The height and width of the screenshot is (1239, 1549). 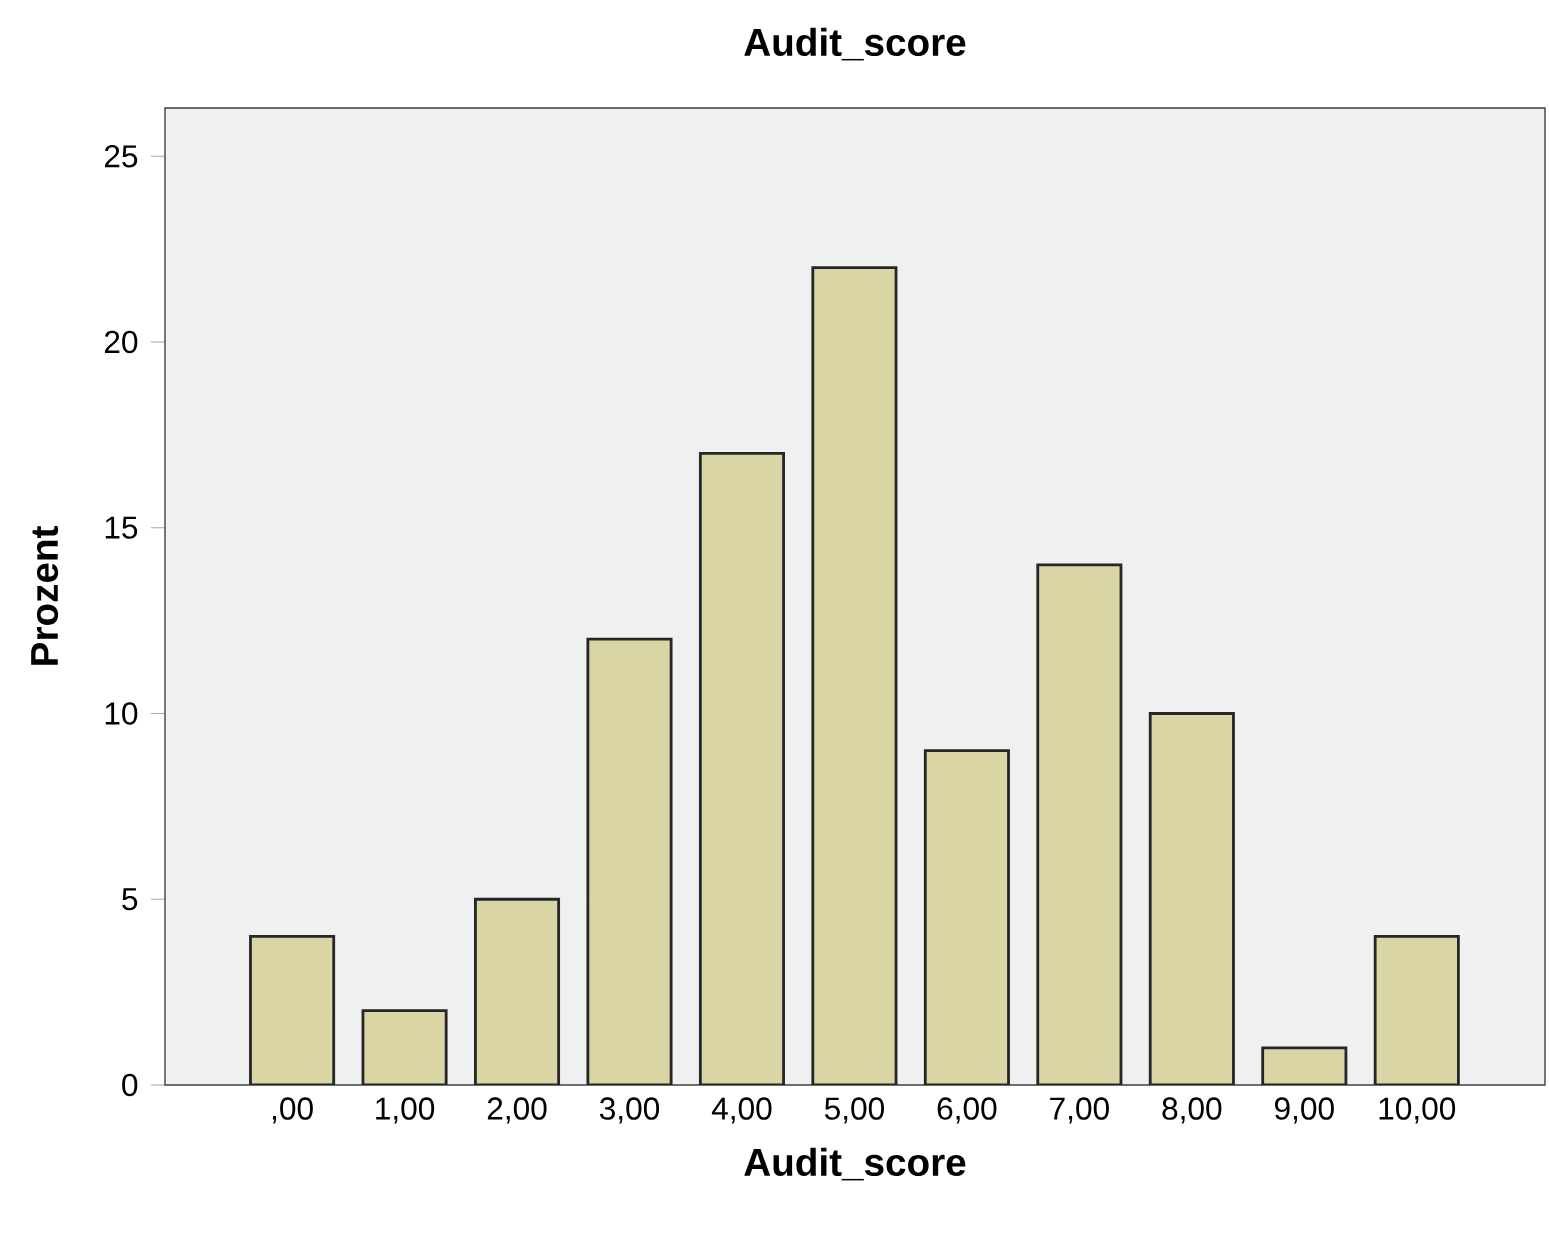 I want to click on x-tick-label: 9,00, so click(x=1304, y=1110).